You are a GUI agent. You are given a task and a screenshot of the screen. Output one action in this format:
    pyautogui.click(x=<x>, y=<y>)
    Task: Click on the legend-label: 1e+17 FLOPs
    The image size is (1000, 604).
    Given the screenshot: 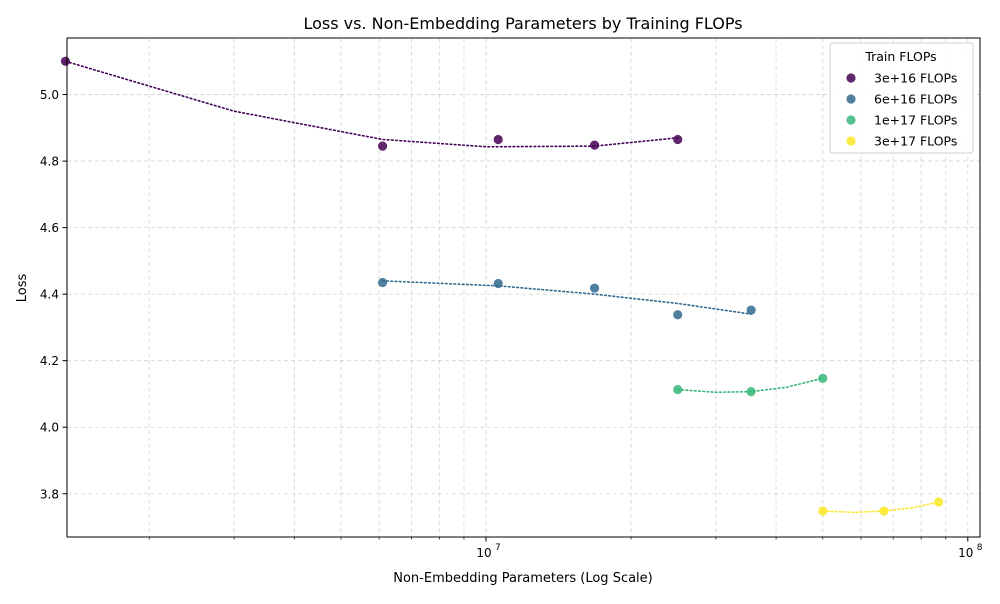 What is the action you would take?
    pyautogui.click(x=915, y=120)
    